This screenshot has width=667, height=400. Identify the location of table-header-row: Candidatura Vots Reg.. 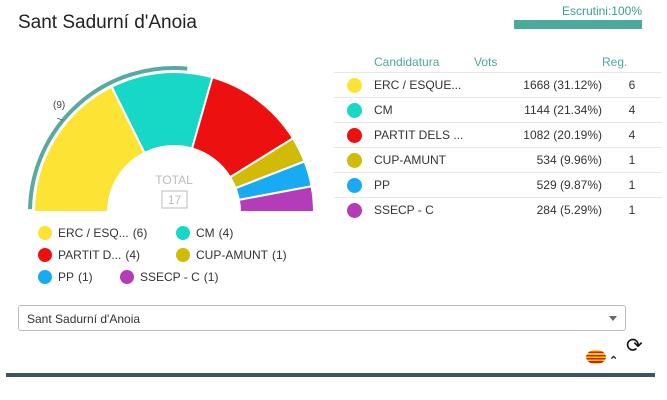
(498, 62).